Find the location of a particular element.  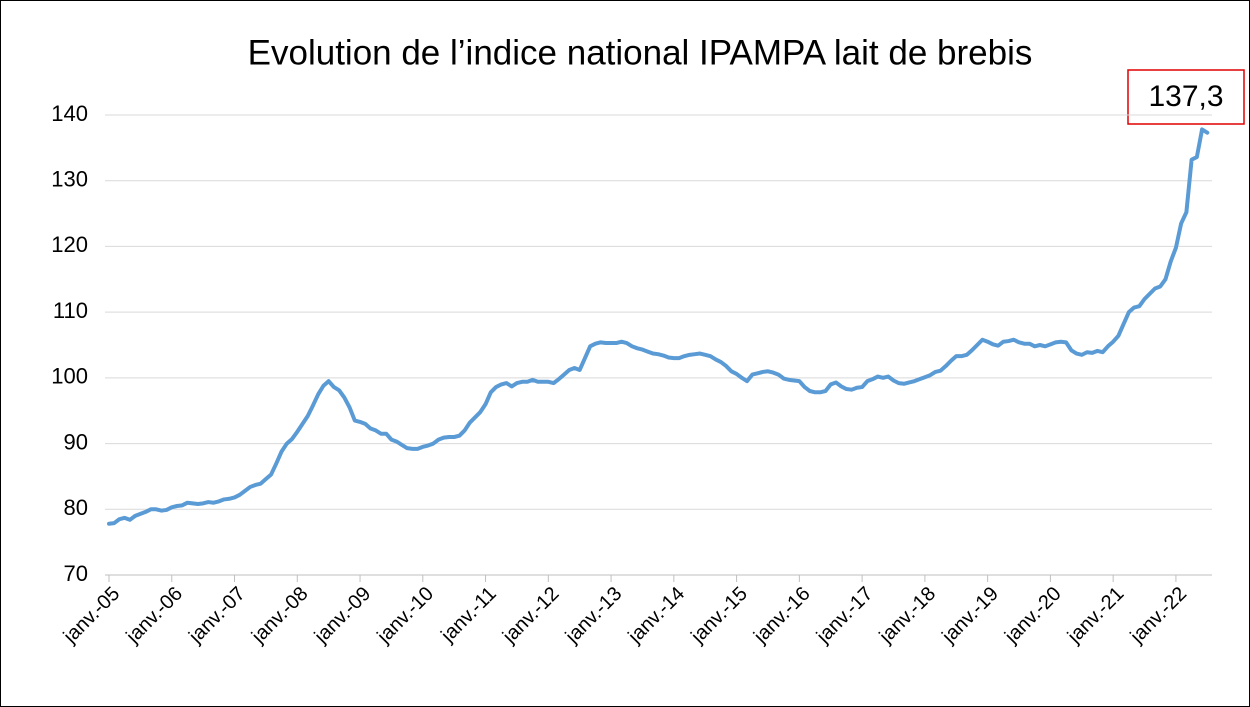

y-tick-label: 120 is located at coordinates (69, 244).